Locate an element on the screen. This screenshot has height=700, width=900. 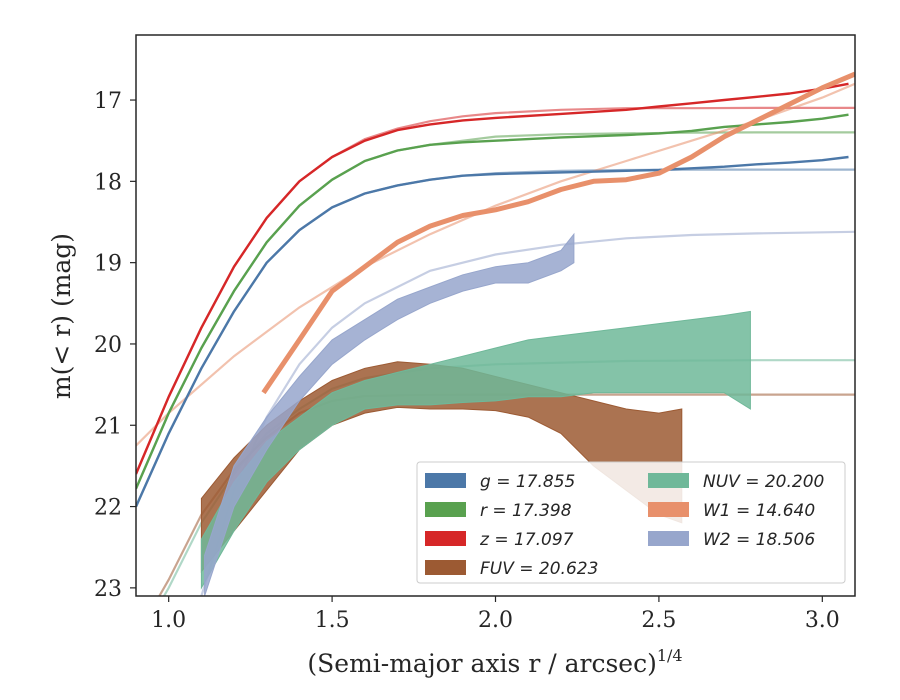
y-axis-ticks: 17 18 19 20 21 22 23 is located at coordinates (115, 345).